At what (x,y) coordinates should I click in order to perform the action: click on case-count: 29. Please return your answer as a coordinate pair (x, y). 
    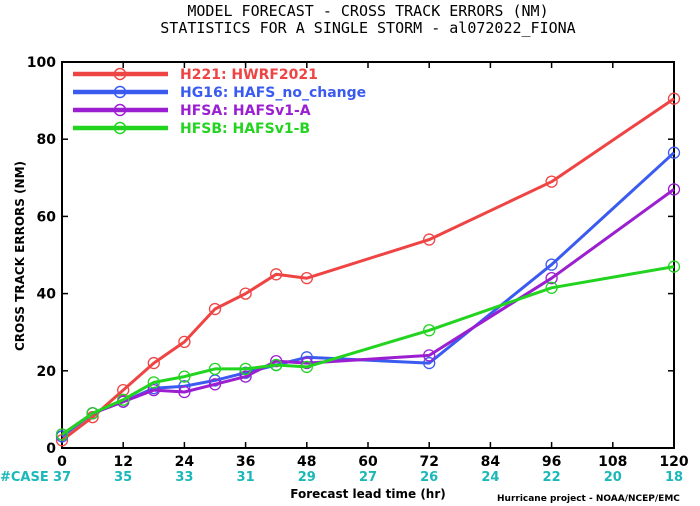
    Looking at the image, I should click on (307, 477).